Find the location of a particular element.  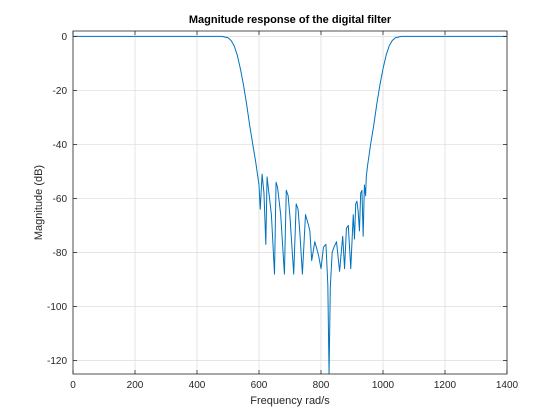

y-tick-label: -40 is located at coordinates (60, 145).